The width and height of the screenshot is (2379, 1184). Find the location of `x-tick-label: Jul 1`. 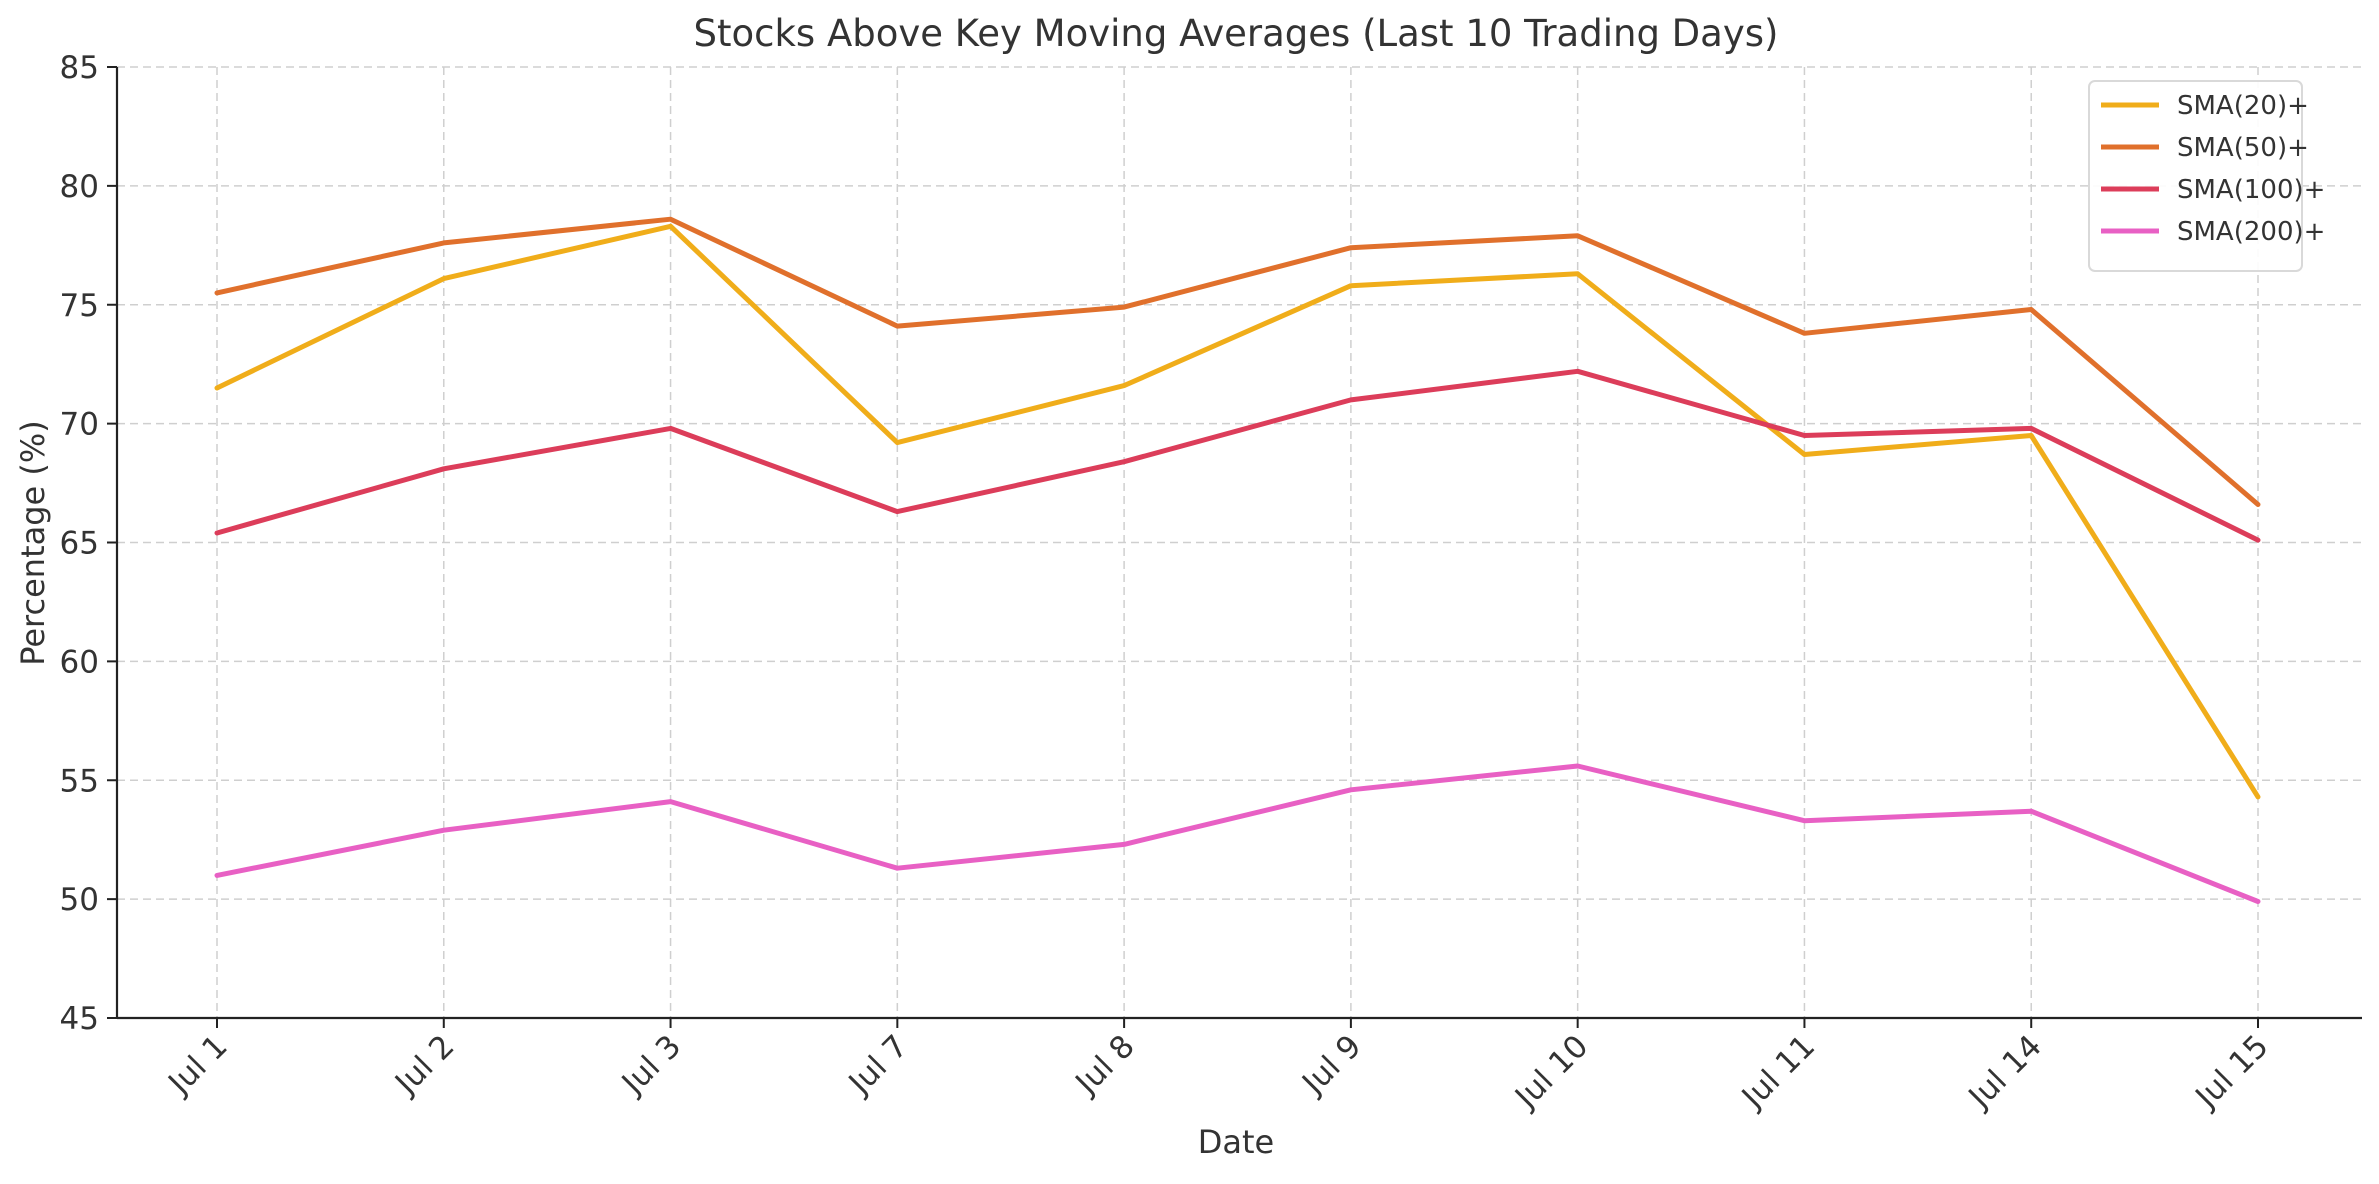

x-tick-label: Jul 1 is located at coordinates (197, 1065).